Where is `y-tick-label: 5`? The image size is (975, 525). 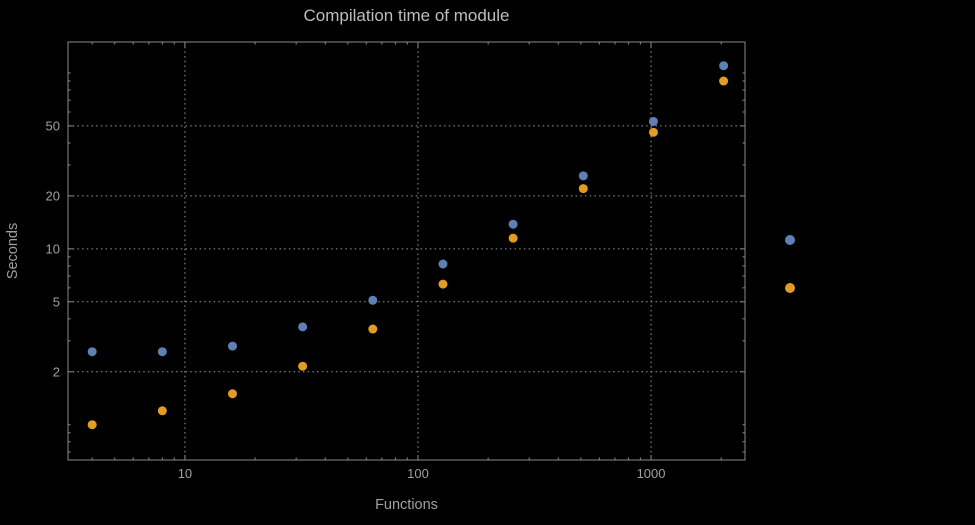
y-tick-label: 5 is located at coordinates (56, 301).